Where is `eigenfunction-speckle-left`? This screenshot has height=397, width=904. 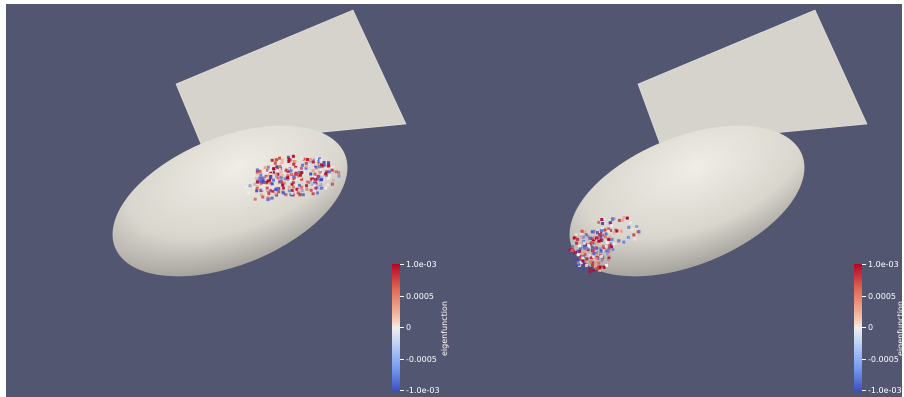 eigenfunction-speckle-left is located at coordinates (292, 178).